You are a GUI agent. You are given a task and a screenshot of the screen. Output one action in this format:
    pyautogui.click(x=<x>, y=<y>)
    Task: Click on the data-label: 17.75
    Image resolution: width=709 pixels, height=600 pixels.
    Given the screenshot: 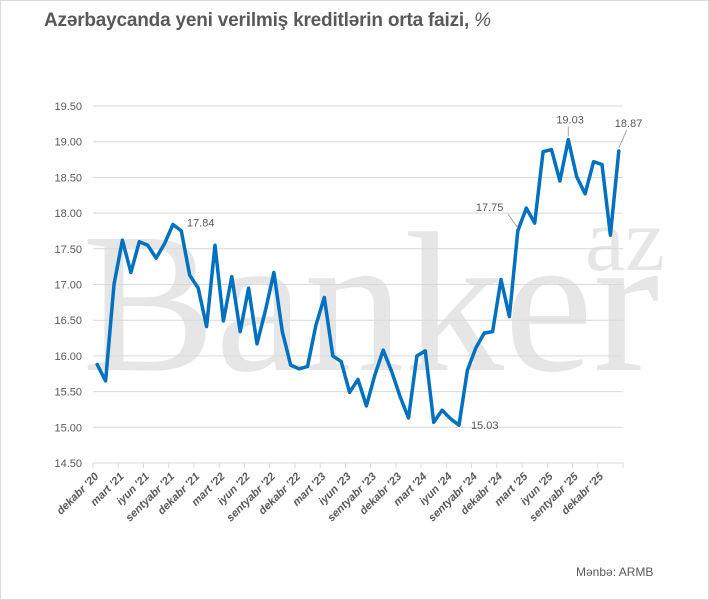 What is the action you would take?
    pyautogui.click(x=490, y=208)
    